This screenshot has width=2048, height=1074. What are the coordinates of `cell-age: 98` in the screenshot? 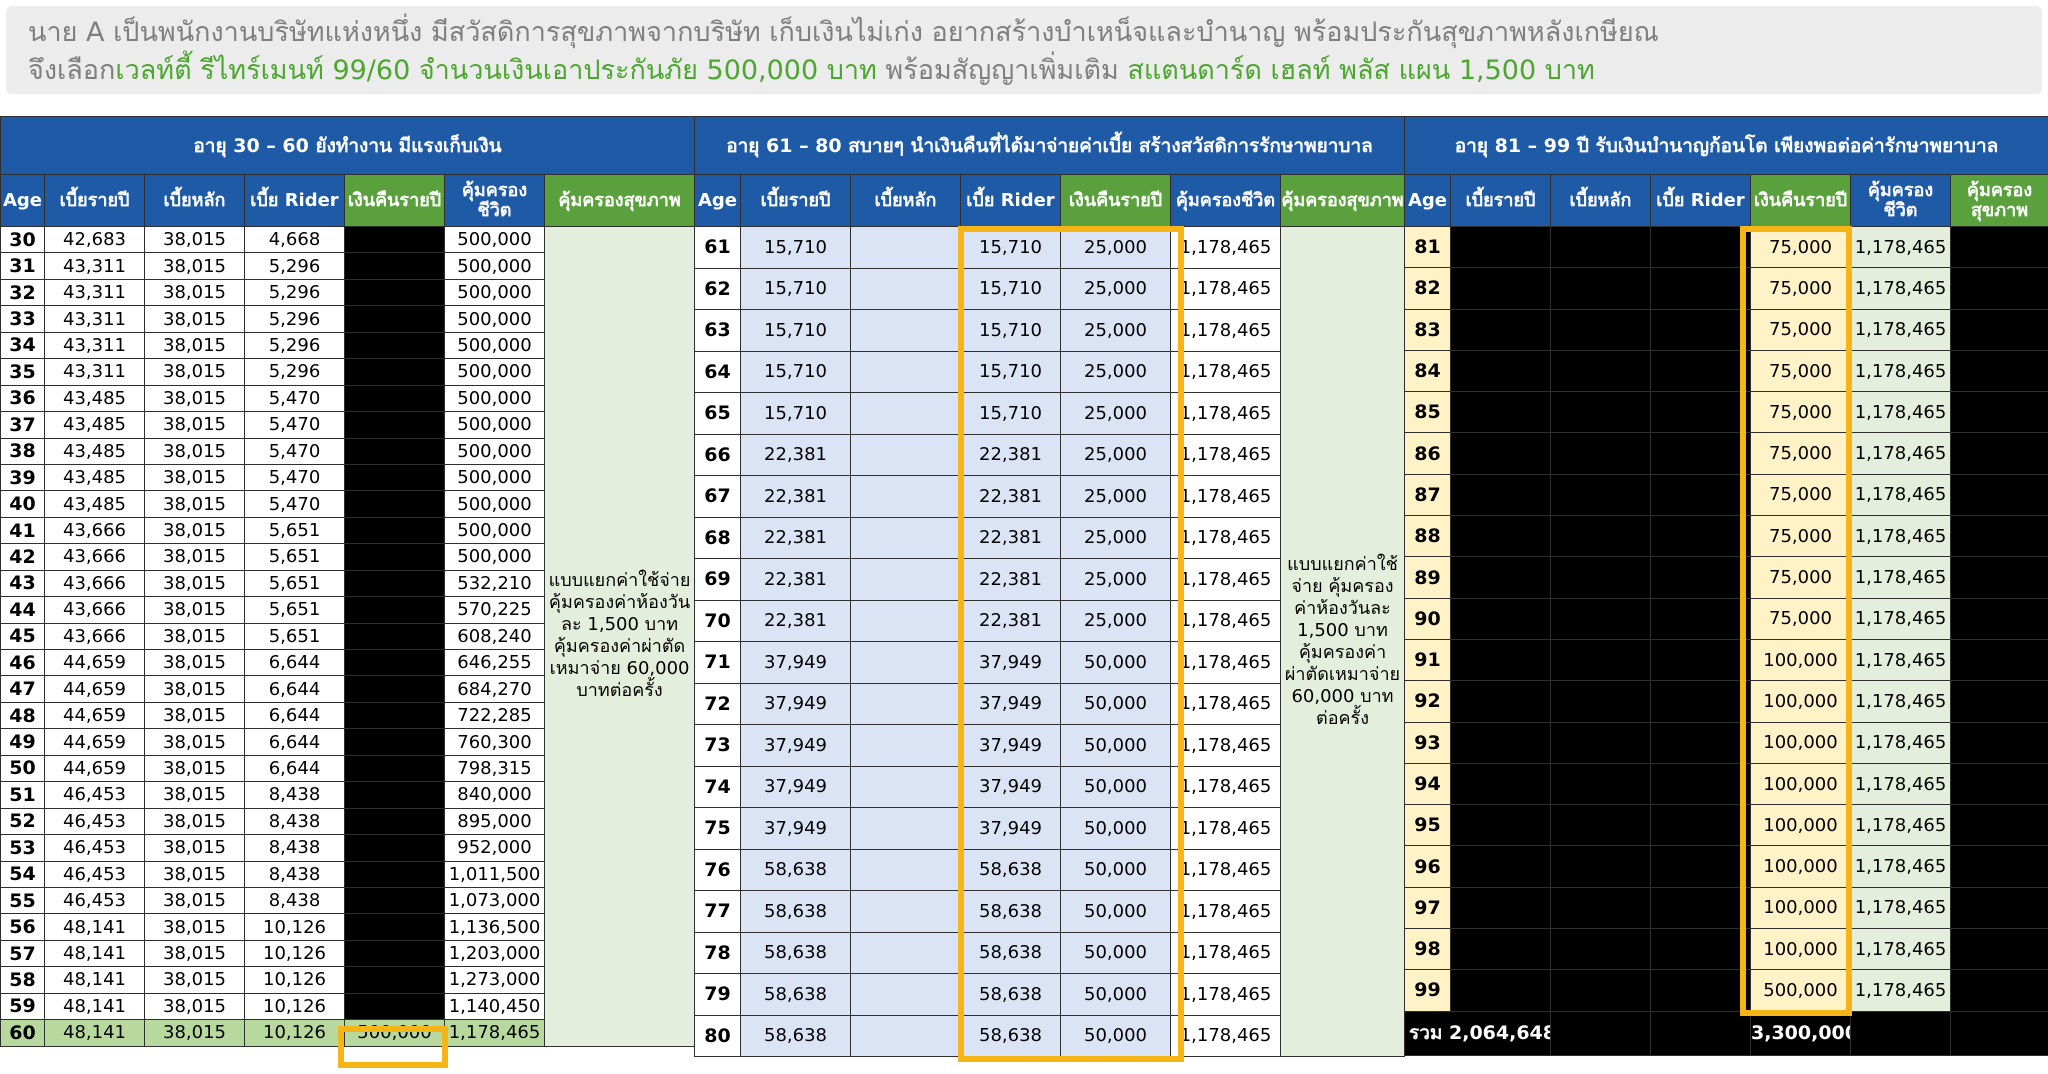 It's located at (1427, 949).